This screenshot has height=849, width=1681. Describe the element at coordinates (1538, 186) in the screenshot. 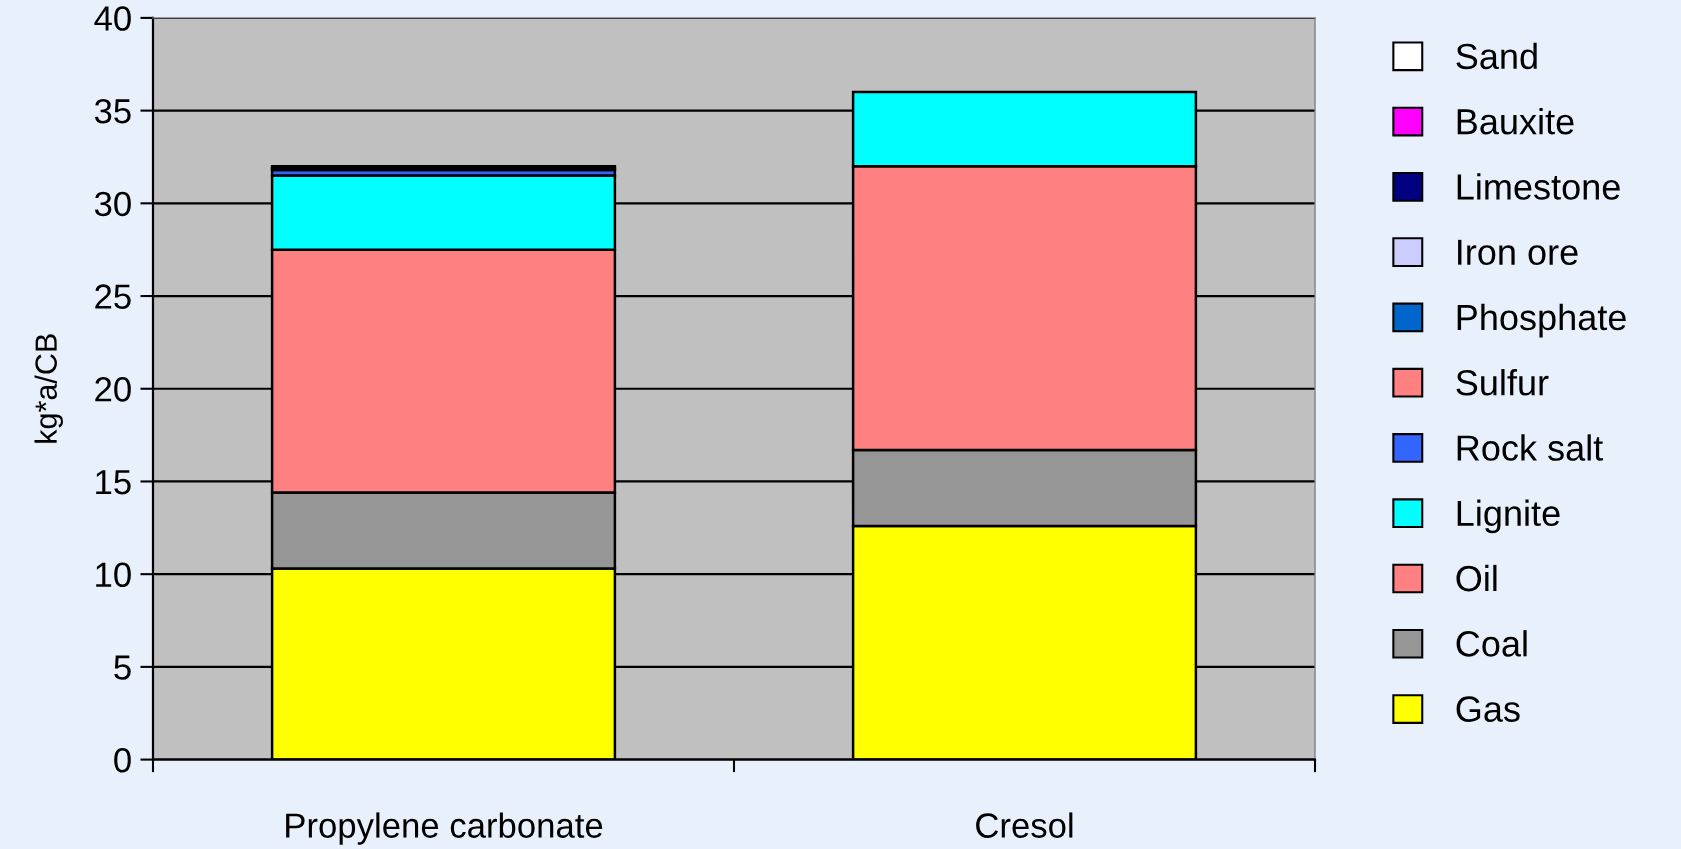

I see `legend-label: Limestone` at that location.